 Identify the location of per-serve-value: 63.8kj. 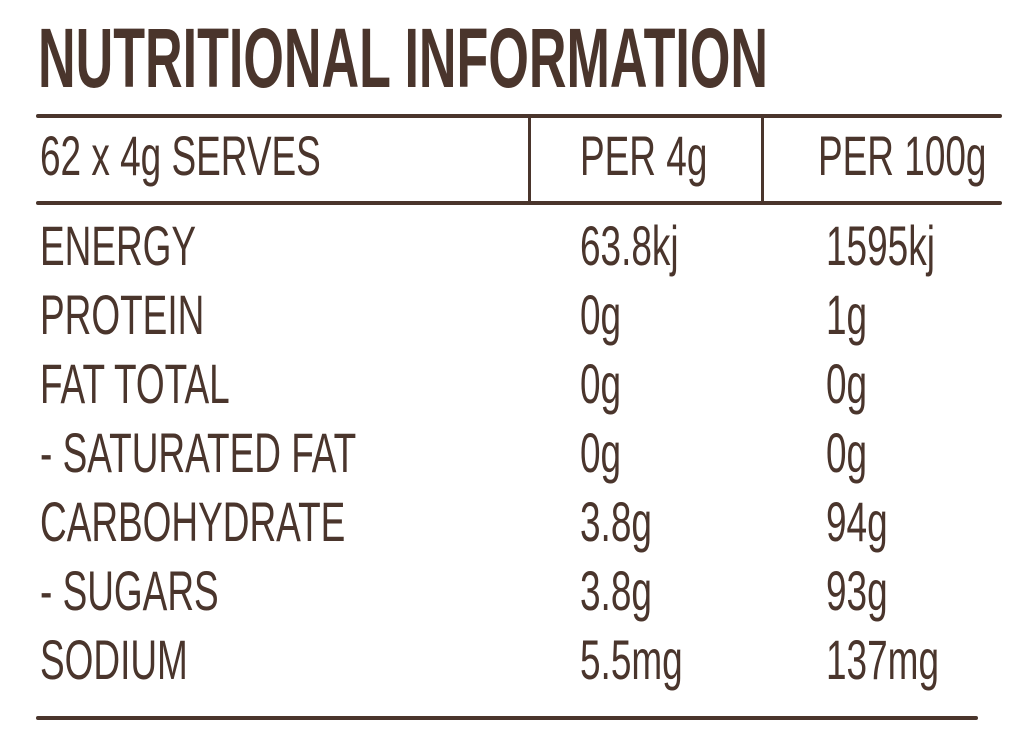
(629, 245).